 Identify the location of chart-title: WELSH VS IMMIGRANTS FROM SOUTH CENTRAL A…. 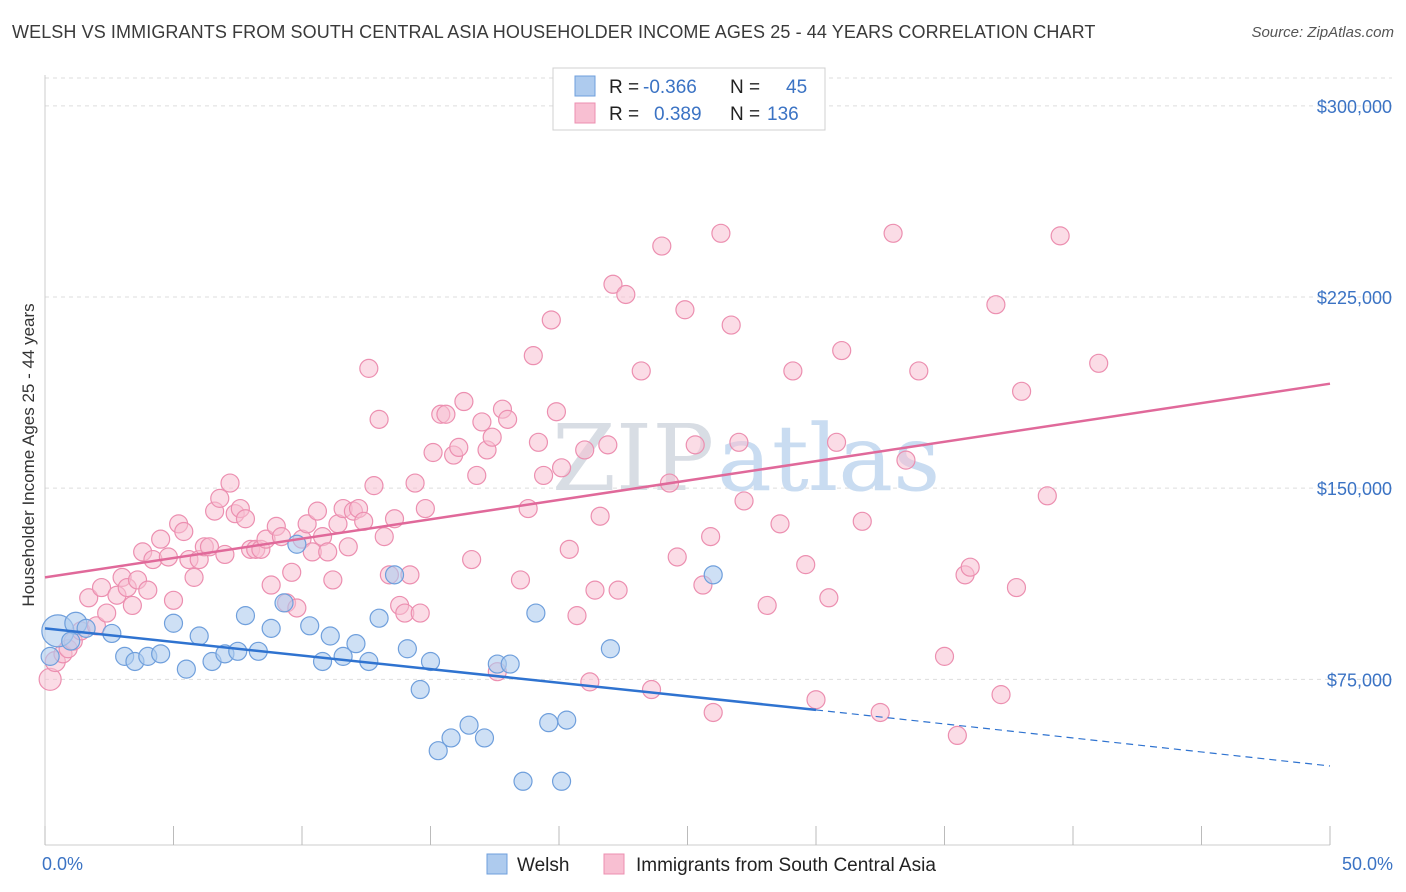
(554, 32).